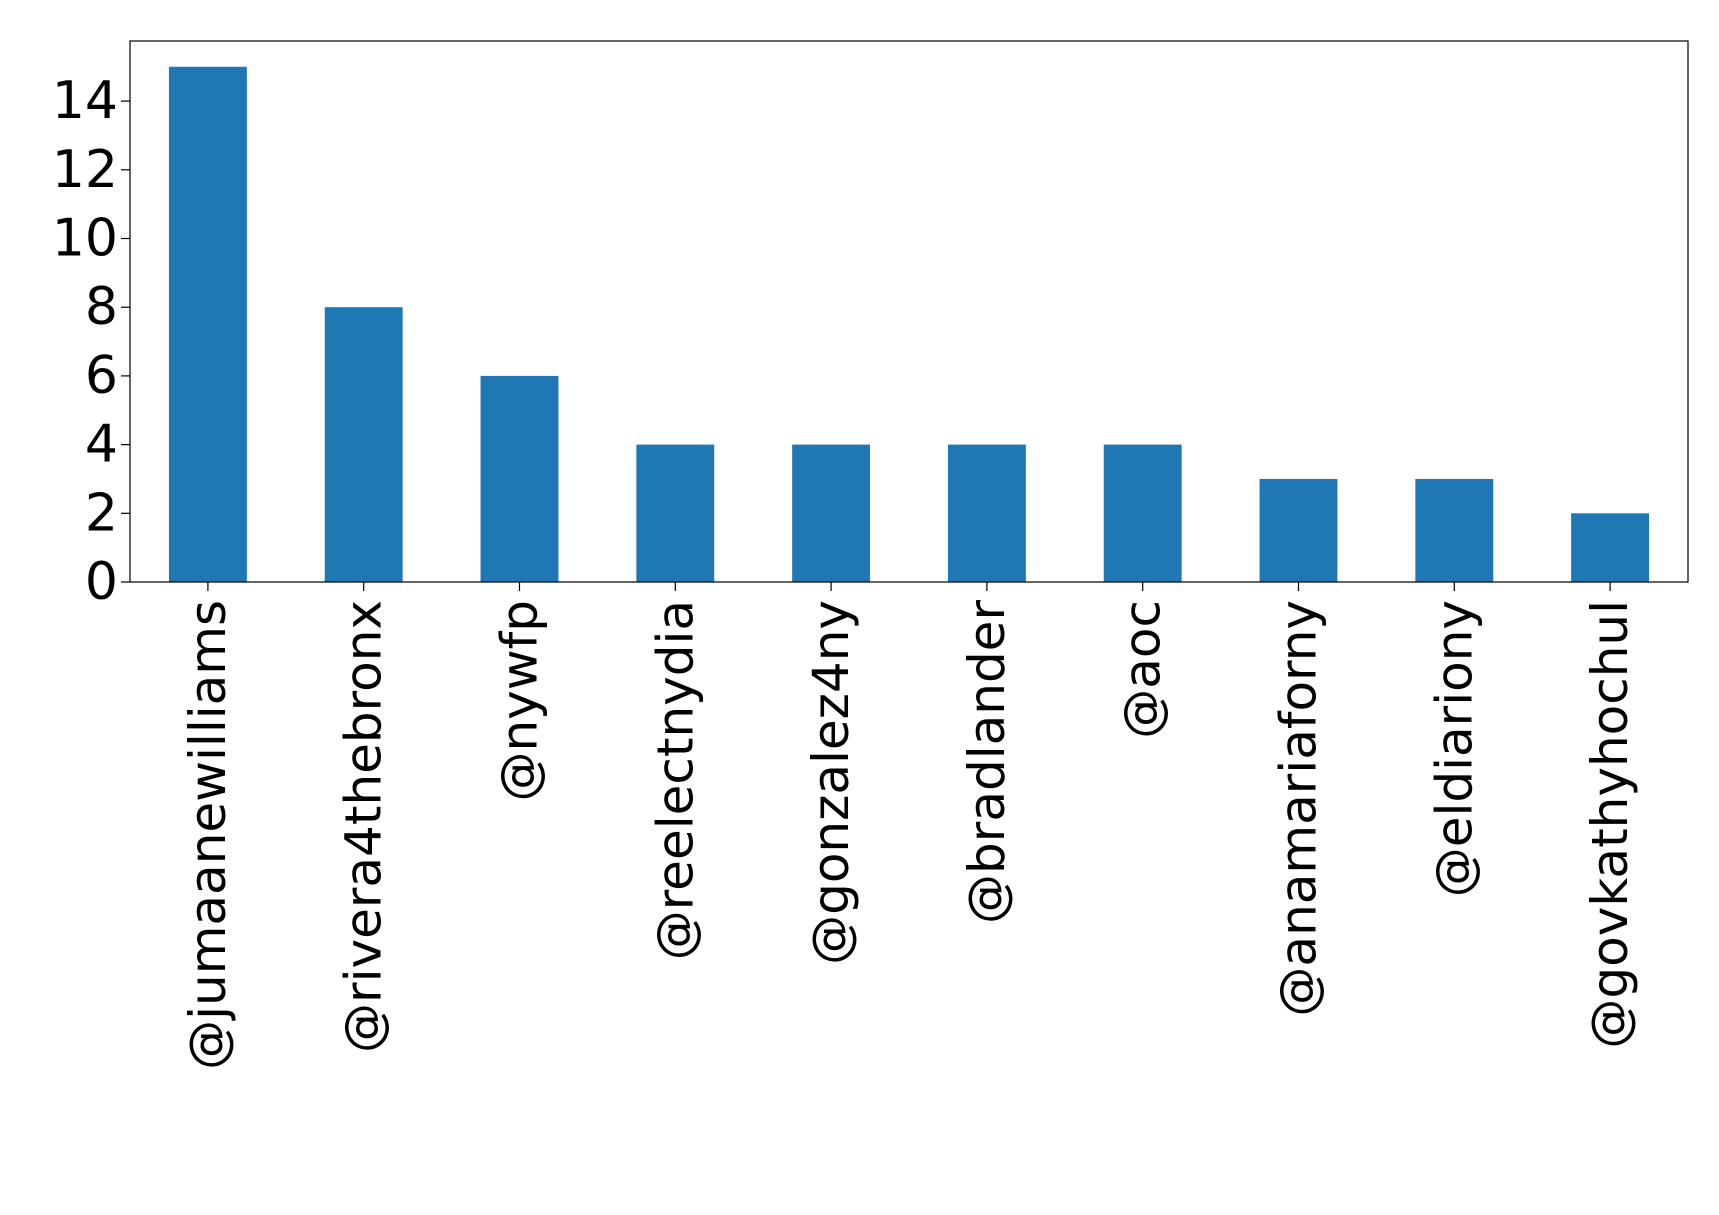 This screenshot has width=1719, height=1215. What do you see at coordinates (520, 701) in the screenshot?
I see `x-tick-label-2: @nywfp` at bounding box center [520, 701].